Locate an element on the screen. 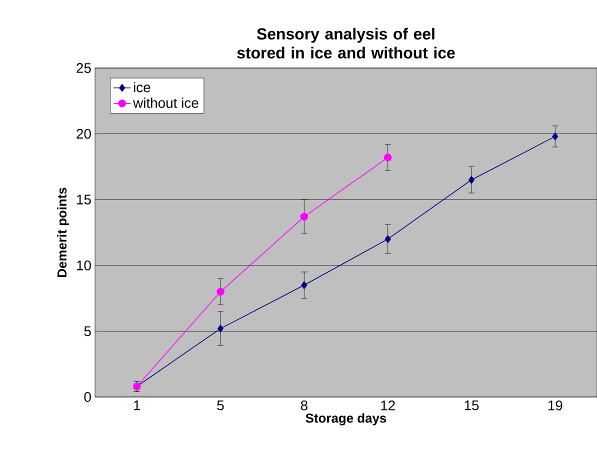 Image resolution: width=597 pixels, height=471 pixels. y-tick-label: 10 is located at coordinates (84, 265).